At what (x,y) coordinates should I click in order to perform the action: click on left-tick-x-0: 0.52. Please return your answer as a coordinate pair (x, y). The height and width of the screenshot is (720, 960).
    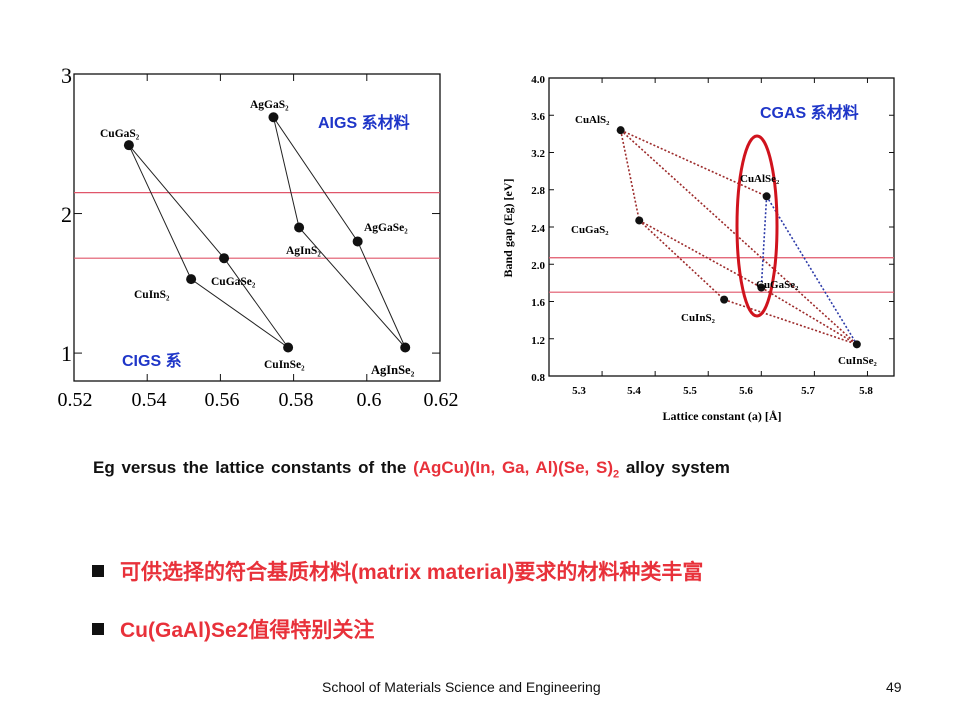
    Looking at the image, I should click on (75, 400).